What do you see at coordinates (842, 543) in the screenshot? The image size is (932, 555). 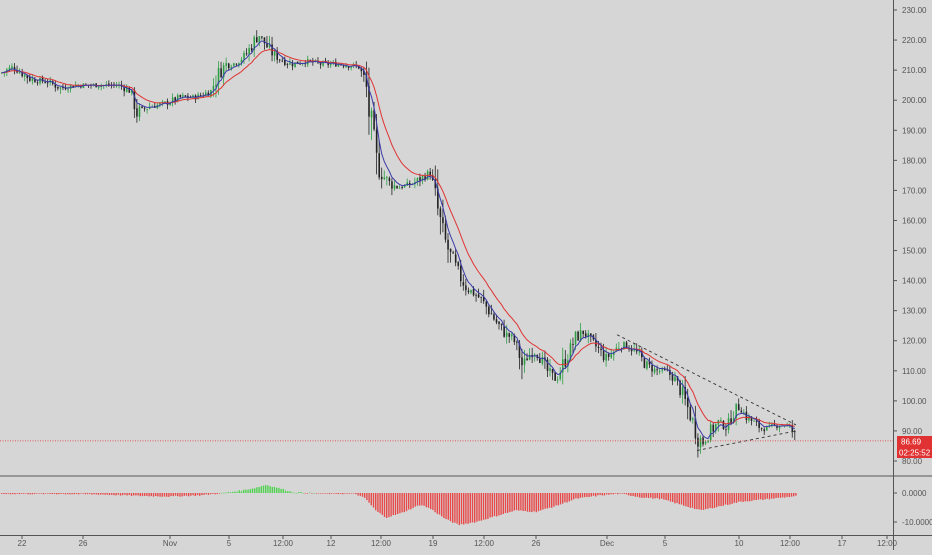 I see `time-tick-label: 17` at bounding box center [842, 543].